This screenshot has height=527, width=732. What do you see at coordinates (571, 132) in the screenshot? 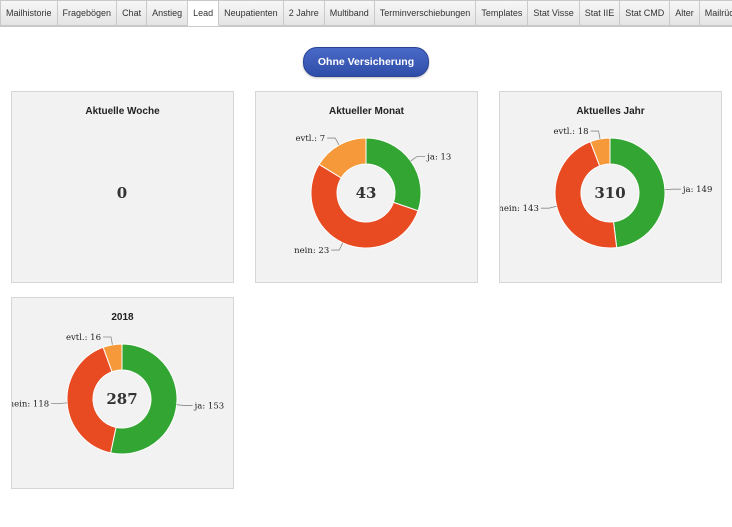
I see `slice-label-evtl: evtl.: 18` at bounding box center [571, 132].